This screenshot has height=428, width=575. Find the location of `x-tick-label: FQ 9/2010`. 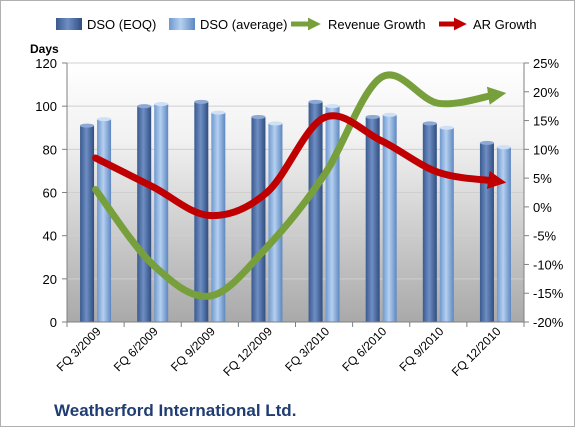

x-tick-label: FQ 9/2010 is located at coordinates (421, 349).